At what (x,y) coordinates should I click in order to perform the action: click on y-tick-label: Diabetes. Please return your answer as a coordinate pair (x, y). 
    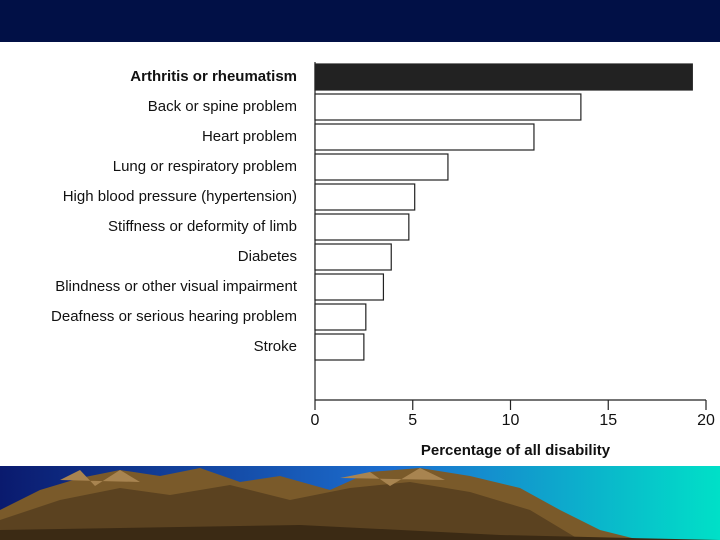
    Looking at the image, I should click on (267, 256).